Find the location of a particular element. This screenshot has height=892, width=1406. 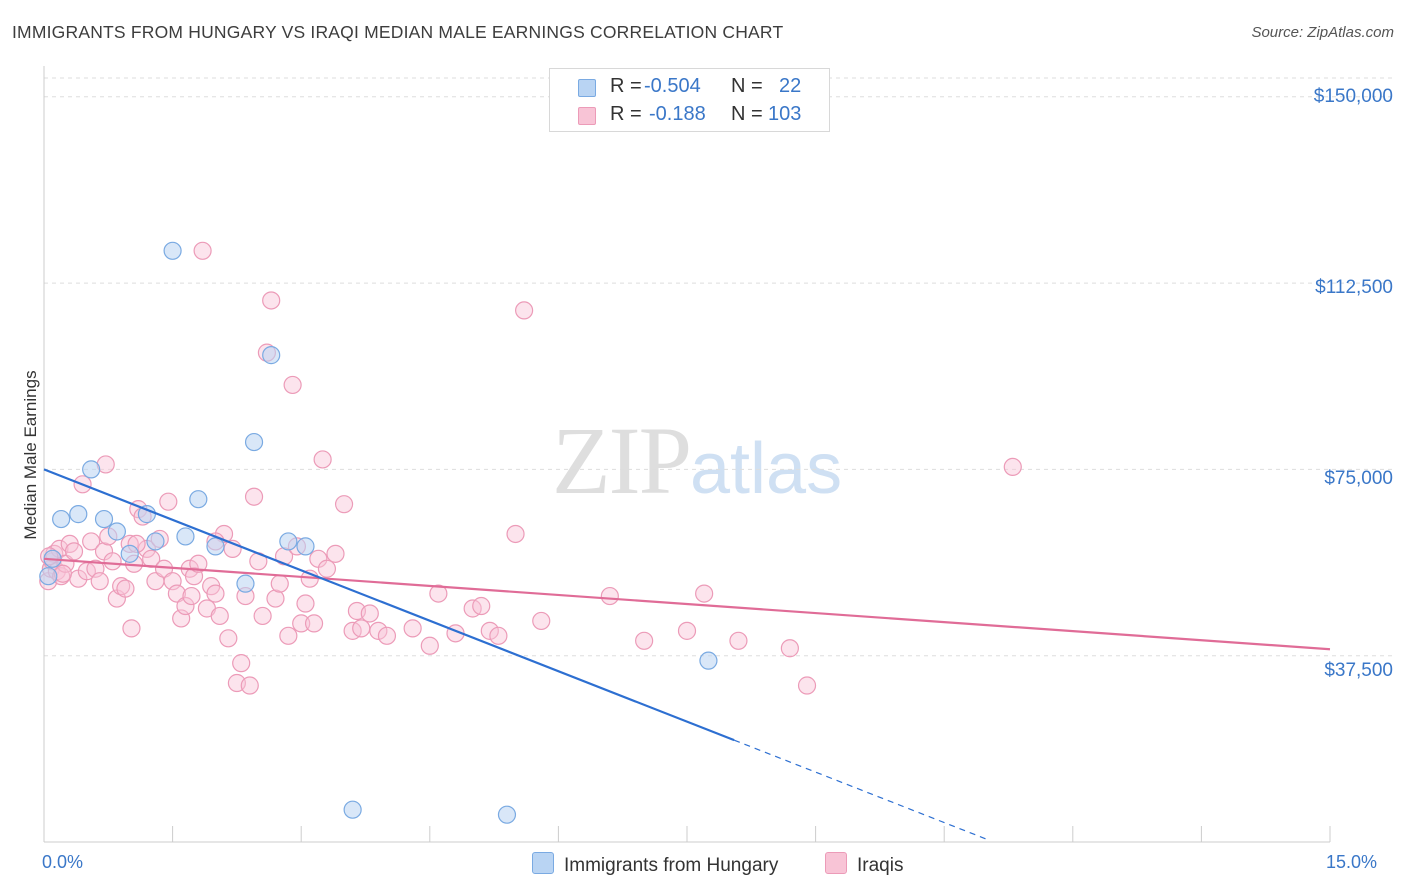

source-label: Source: ZipAtlas.com is located at coordinates (1322, 32).